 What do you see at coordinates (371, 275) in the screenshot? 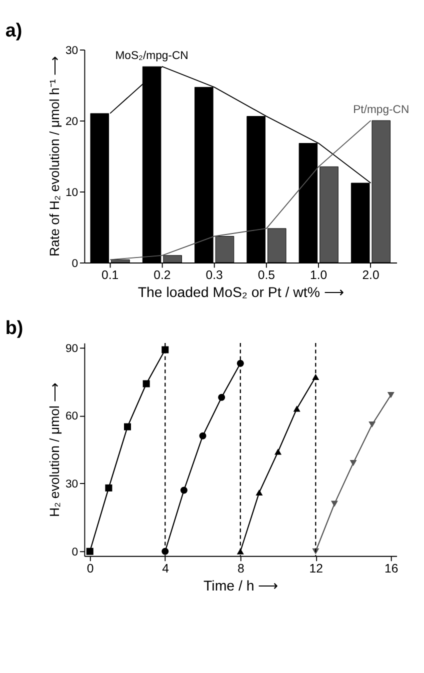
I see `x-tick-label: 2.0` at bounding box center [371, 275].